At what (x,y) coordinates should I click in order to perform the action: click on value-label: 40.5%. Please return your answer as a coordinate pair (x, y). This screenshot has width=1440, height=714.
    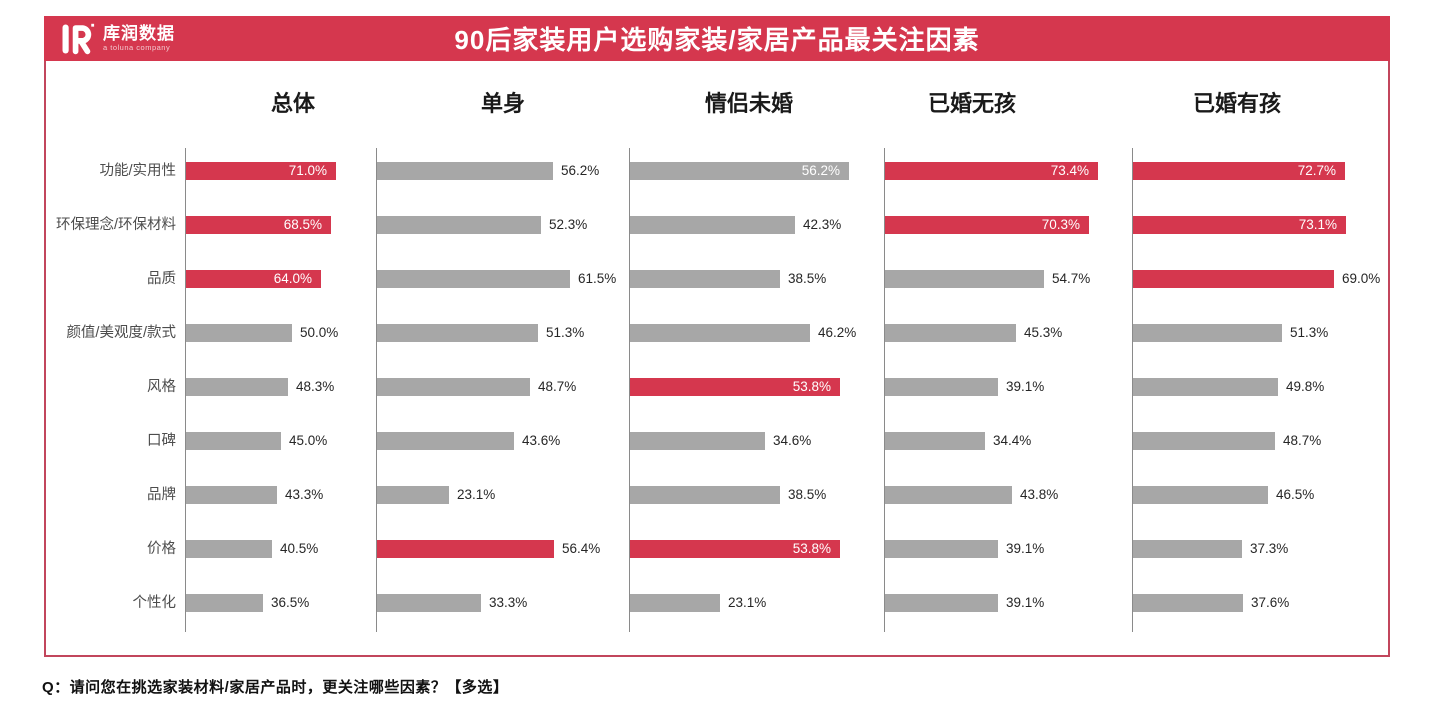
    Looking at the image, I should click on (299, 548).